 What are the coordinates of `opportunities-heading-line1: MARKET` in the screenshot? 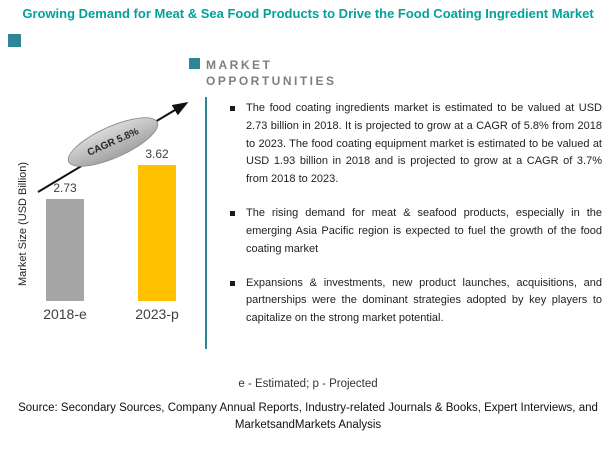 It's located at (239, 65).